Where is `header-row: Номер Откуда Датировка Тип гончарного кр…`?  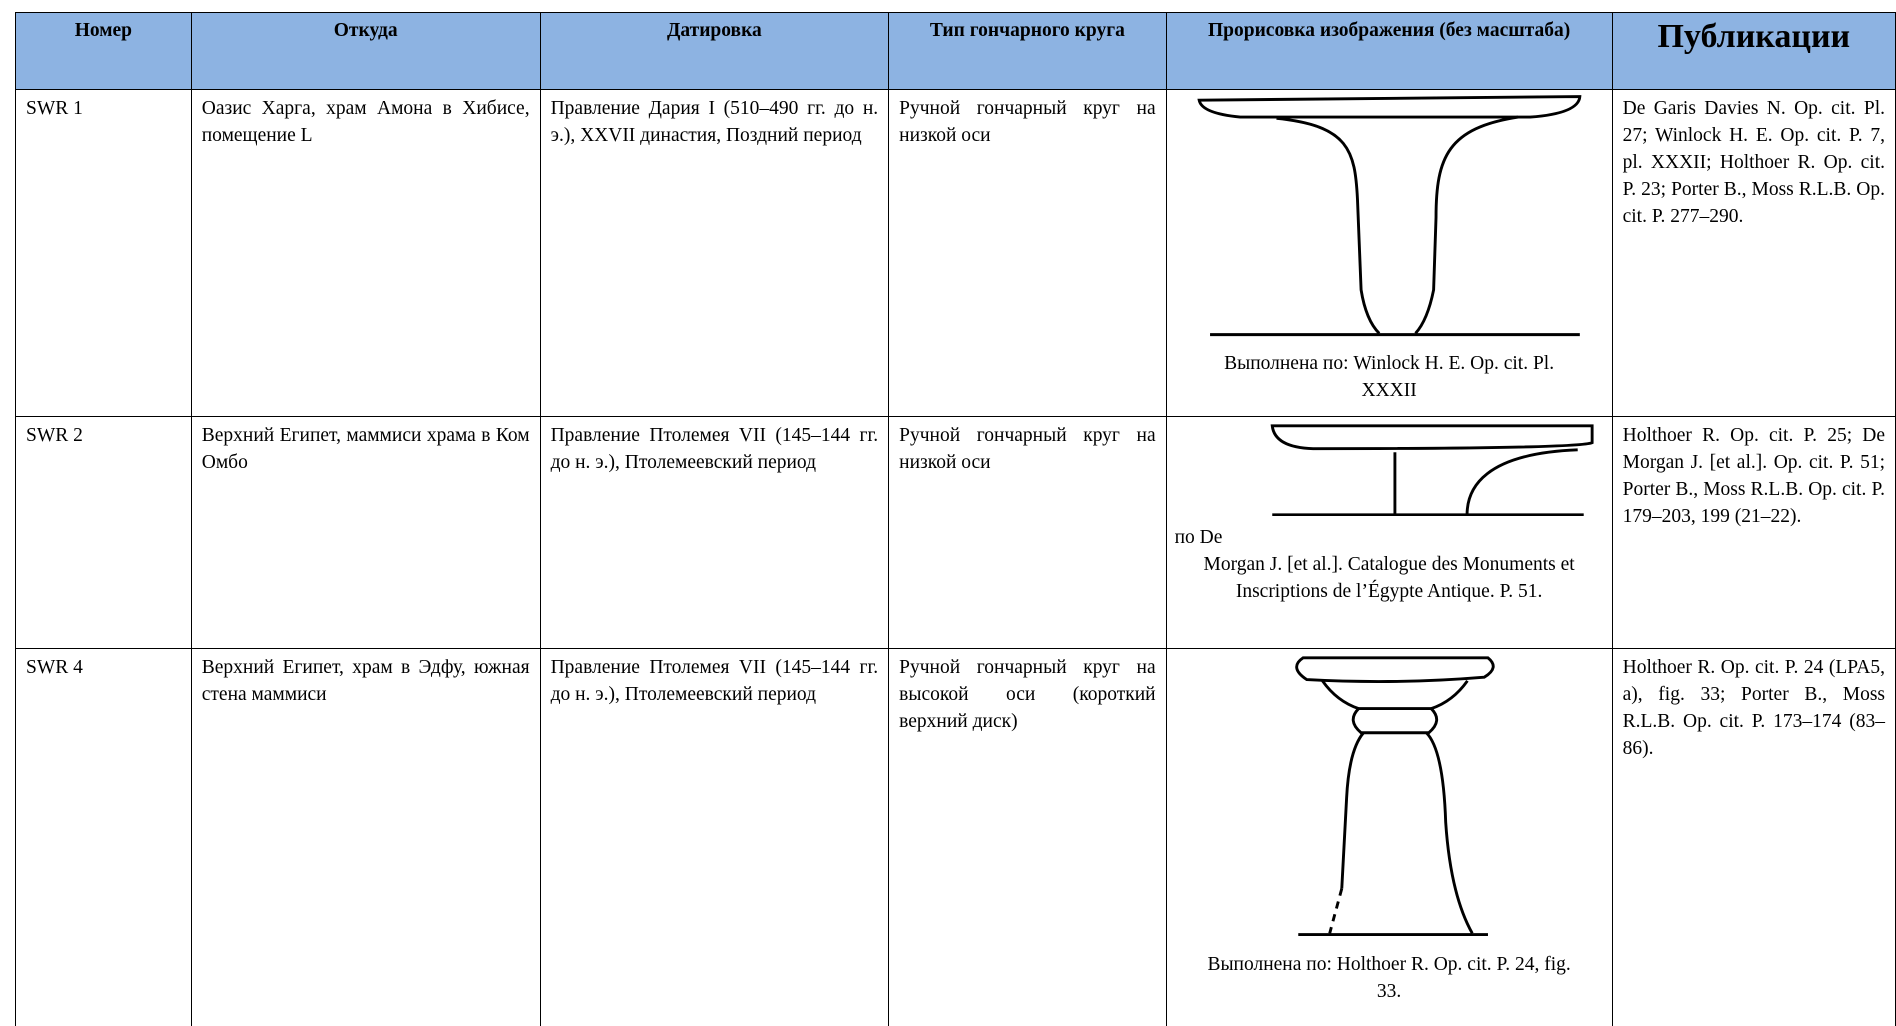 header-row: Номер Откуда Датировка Тип гончарного кр… is located at coordinates (955, 51).